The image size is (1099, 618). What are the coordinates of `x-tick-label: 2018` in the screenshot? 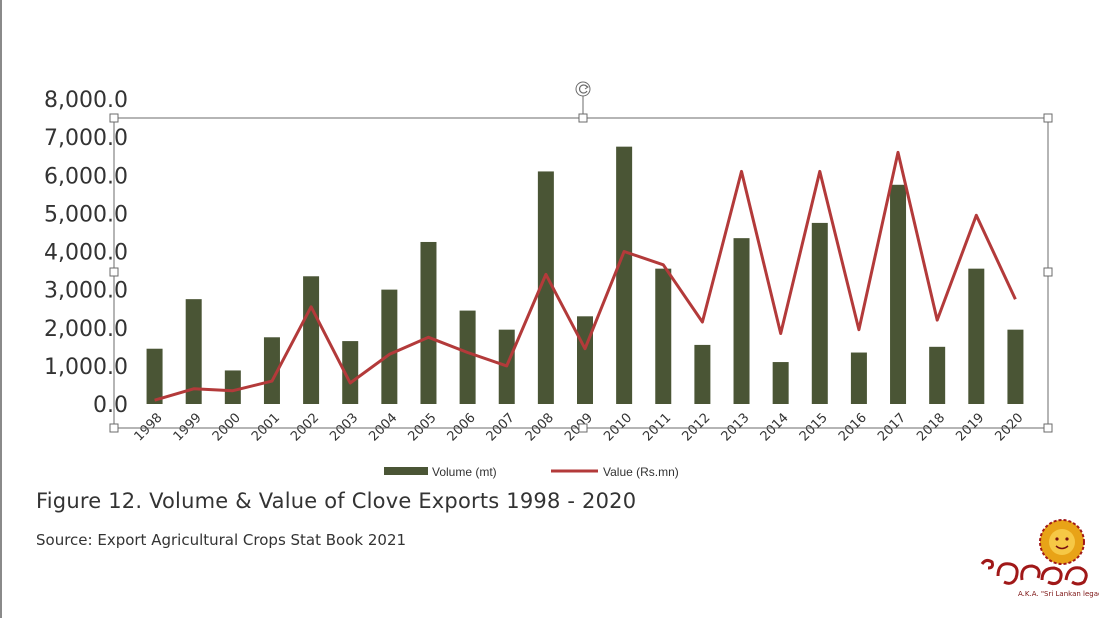 It's located at (931, 427).